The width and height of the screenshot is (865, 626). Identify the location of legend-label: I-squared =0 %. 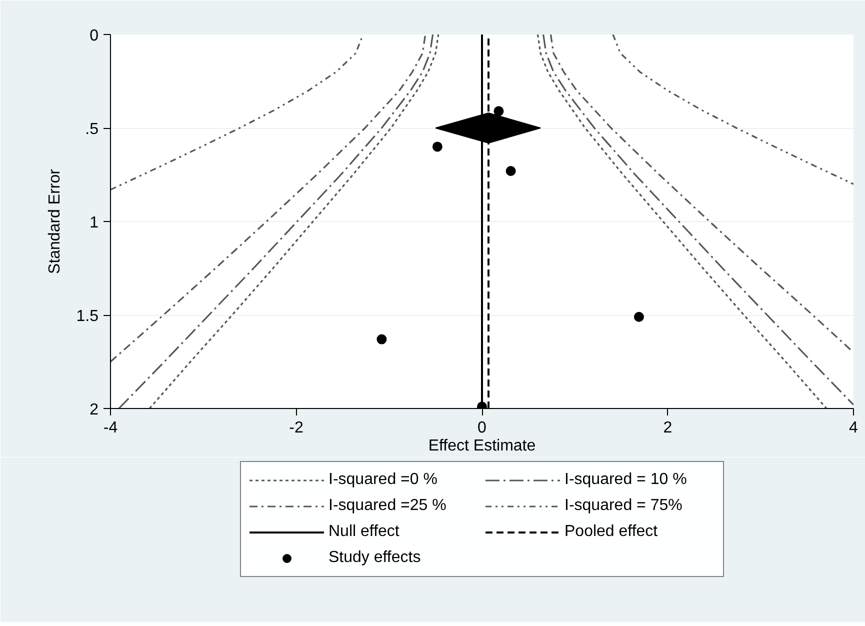
(383, 480).